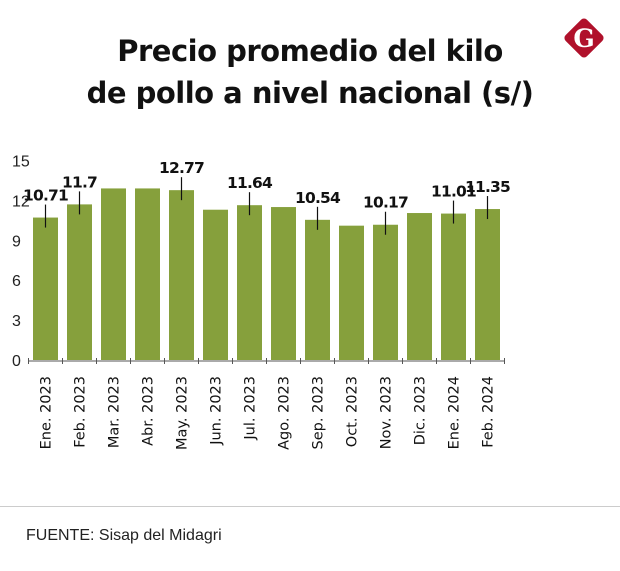 Image resolution: width=620 pixels, height=571 pixels. I want to click on y-tick-label: 15, so click(21, 162).